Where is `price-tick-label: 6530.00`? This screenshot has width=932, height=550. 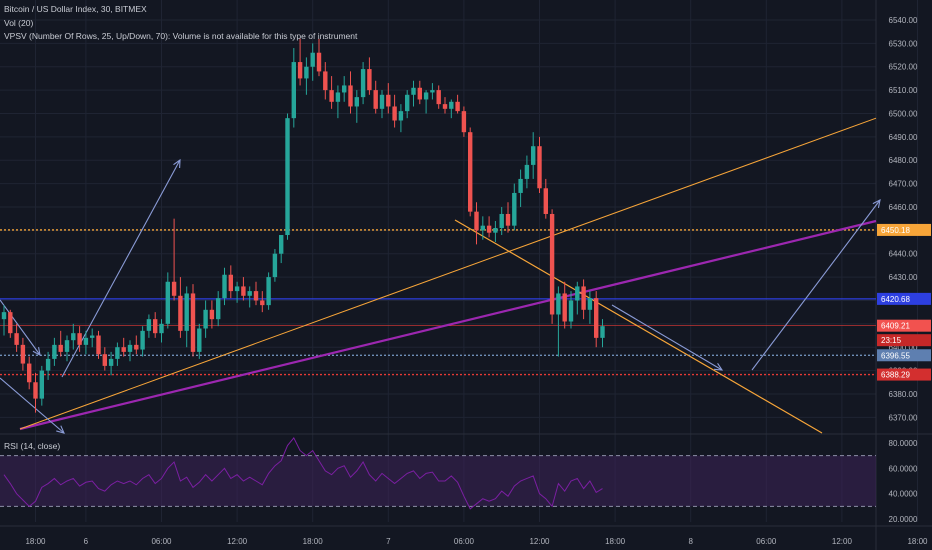 price-tick-label: 6530.00 is located at coordinates (903, 43).